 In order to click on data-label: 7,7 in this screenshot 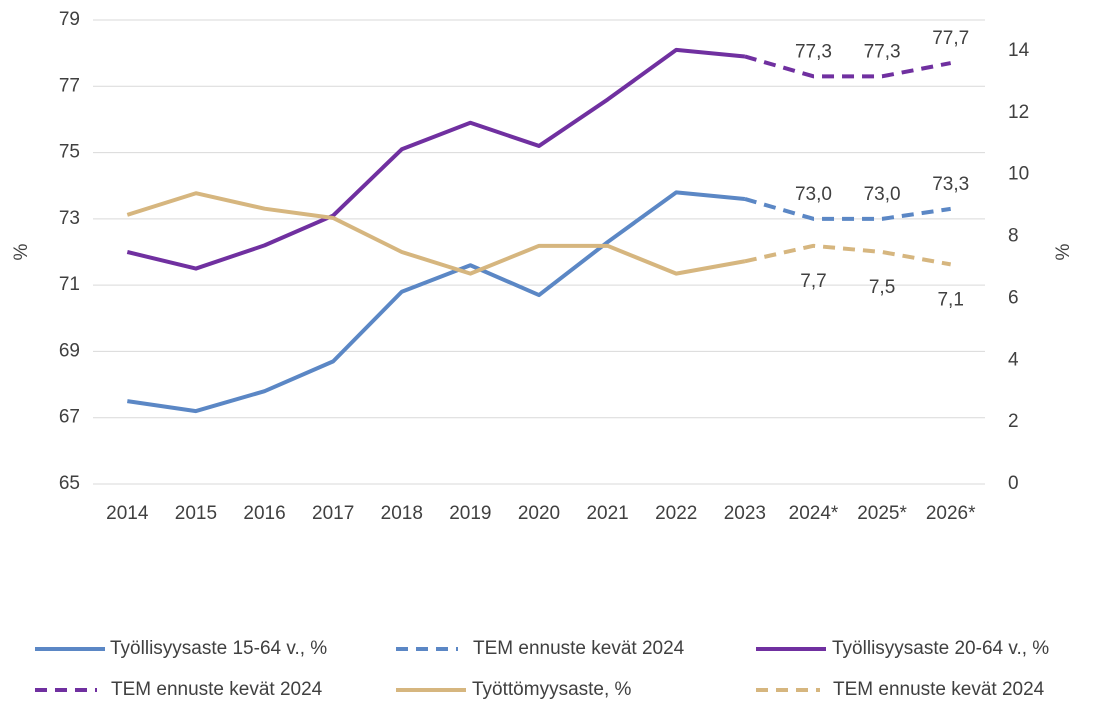, I will do `click(813, 281)`.